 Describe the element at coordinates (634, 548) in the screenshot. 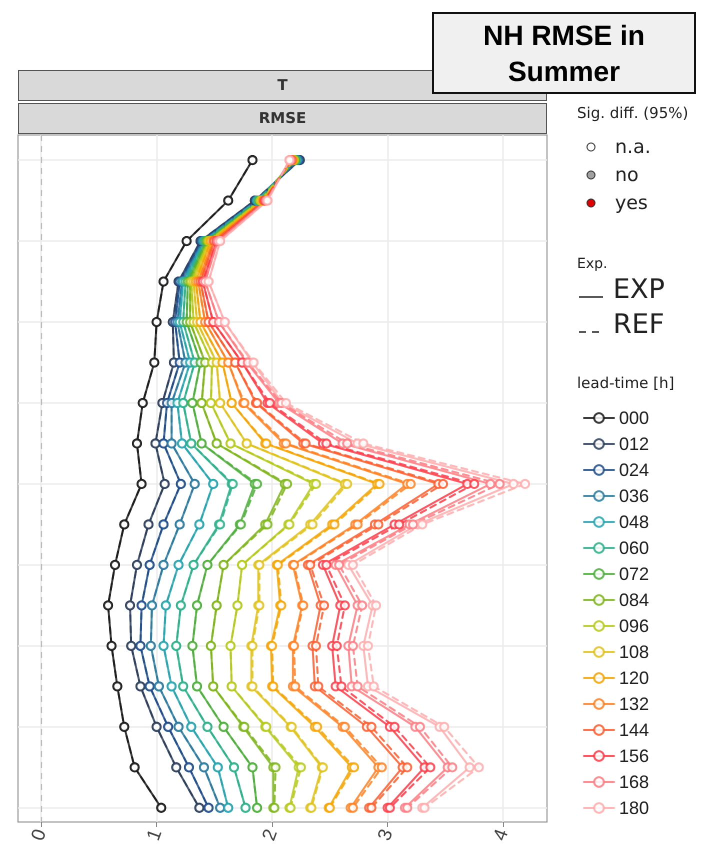

I see `legend-label: 060` at that location.